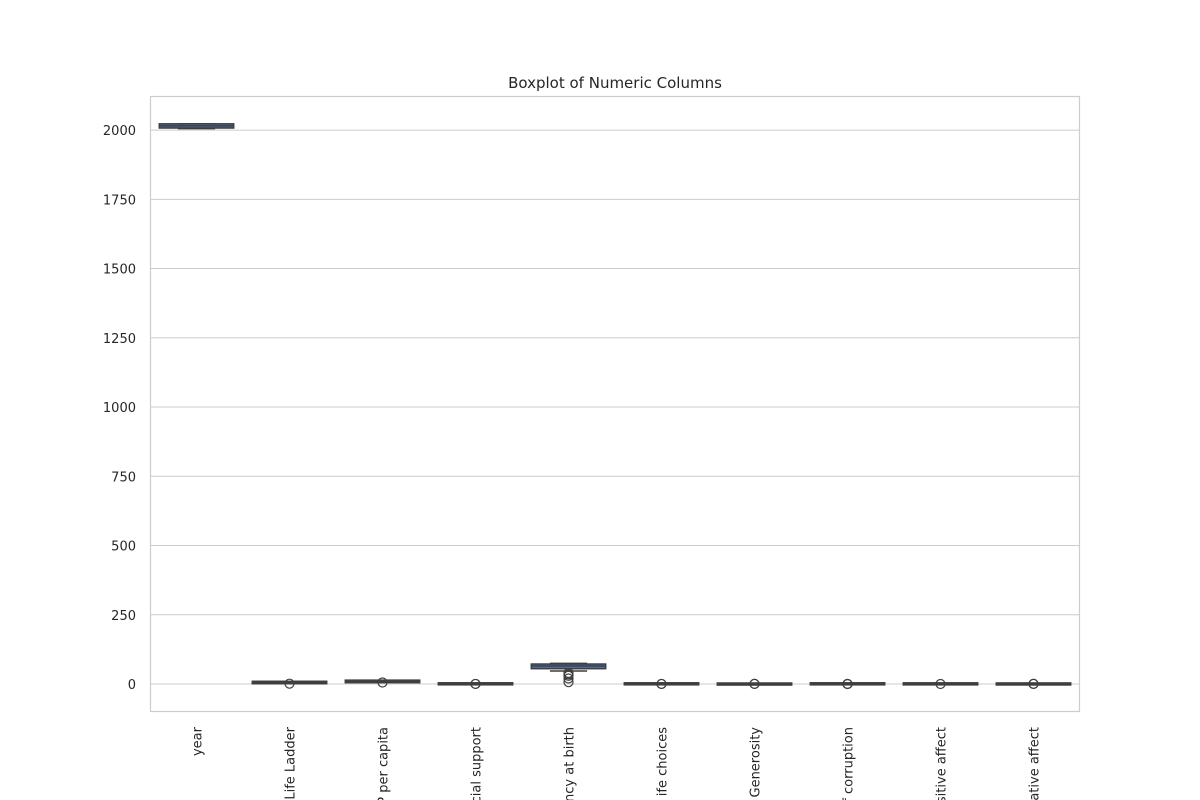 This screenshot has height=800, width=1200. Describe the element at coordinates (119, 339) in the screenshot. I see `y-tick-label: 1250` at that location.